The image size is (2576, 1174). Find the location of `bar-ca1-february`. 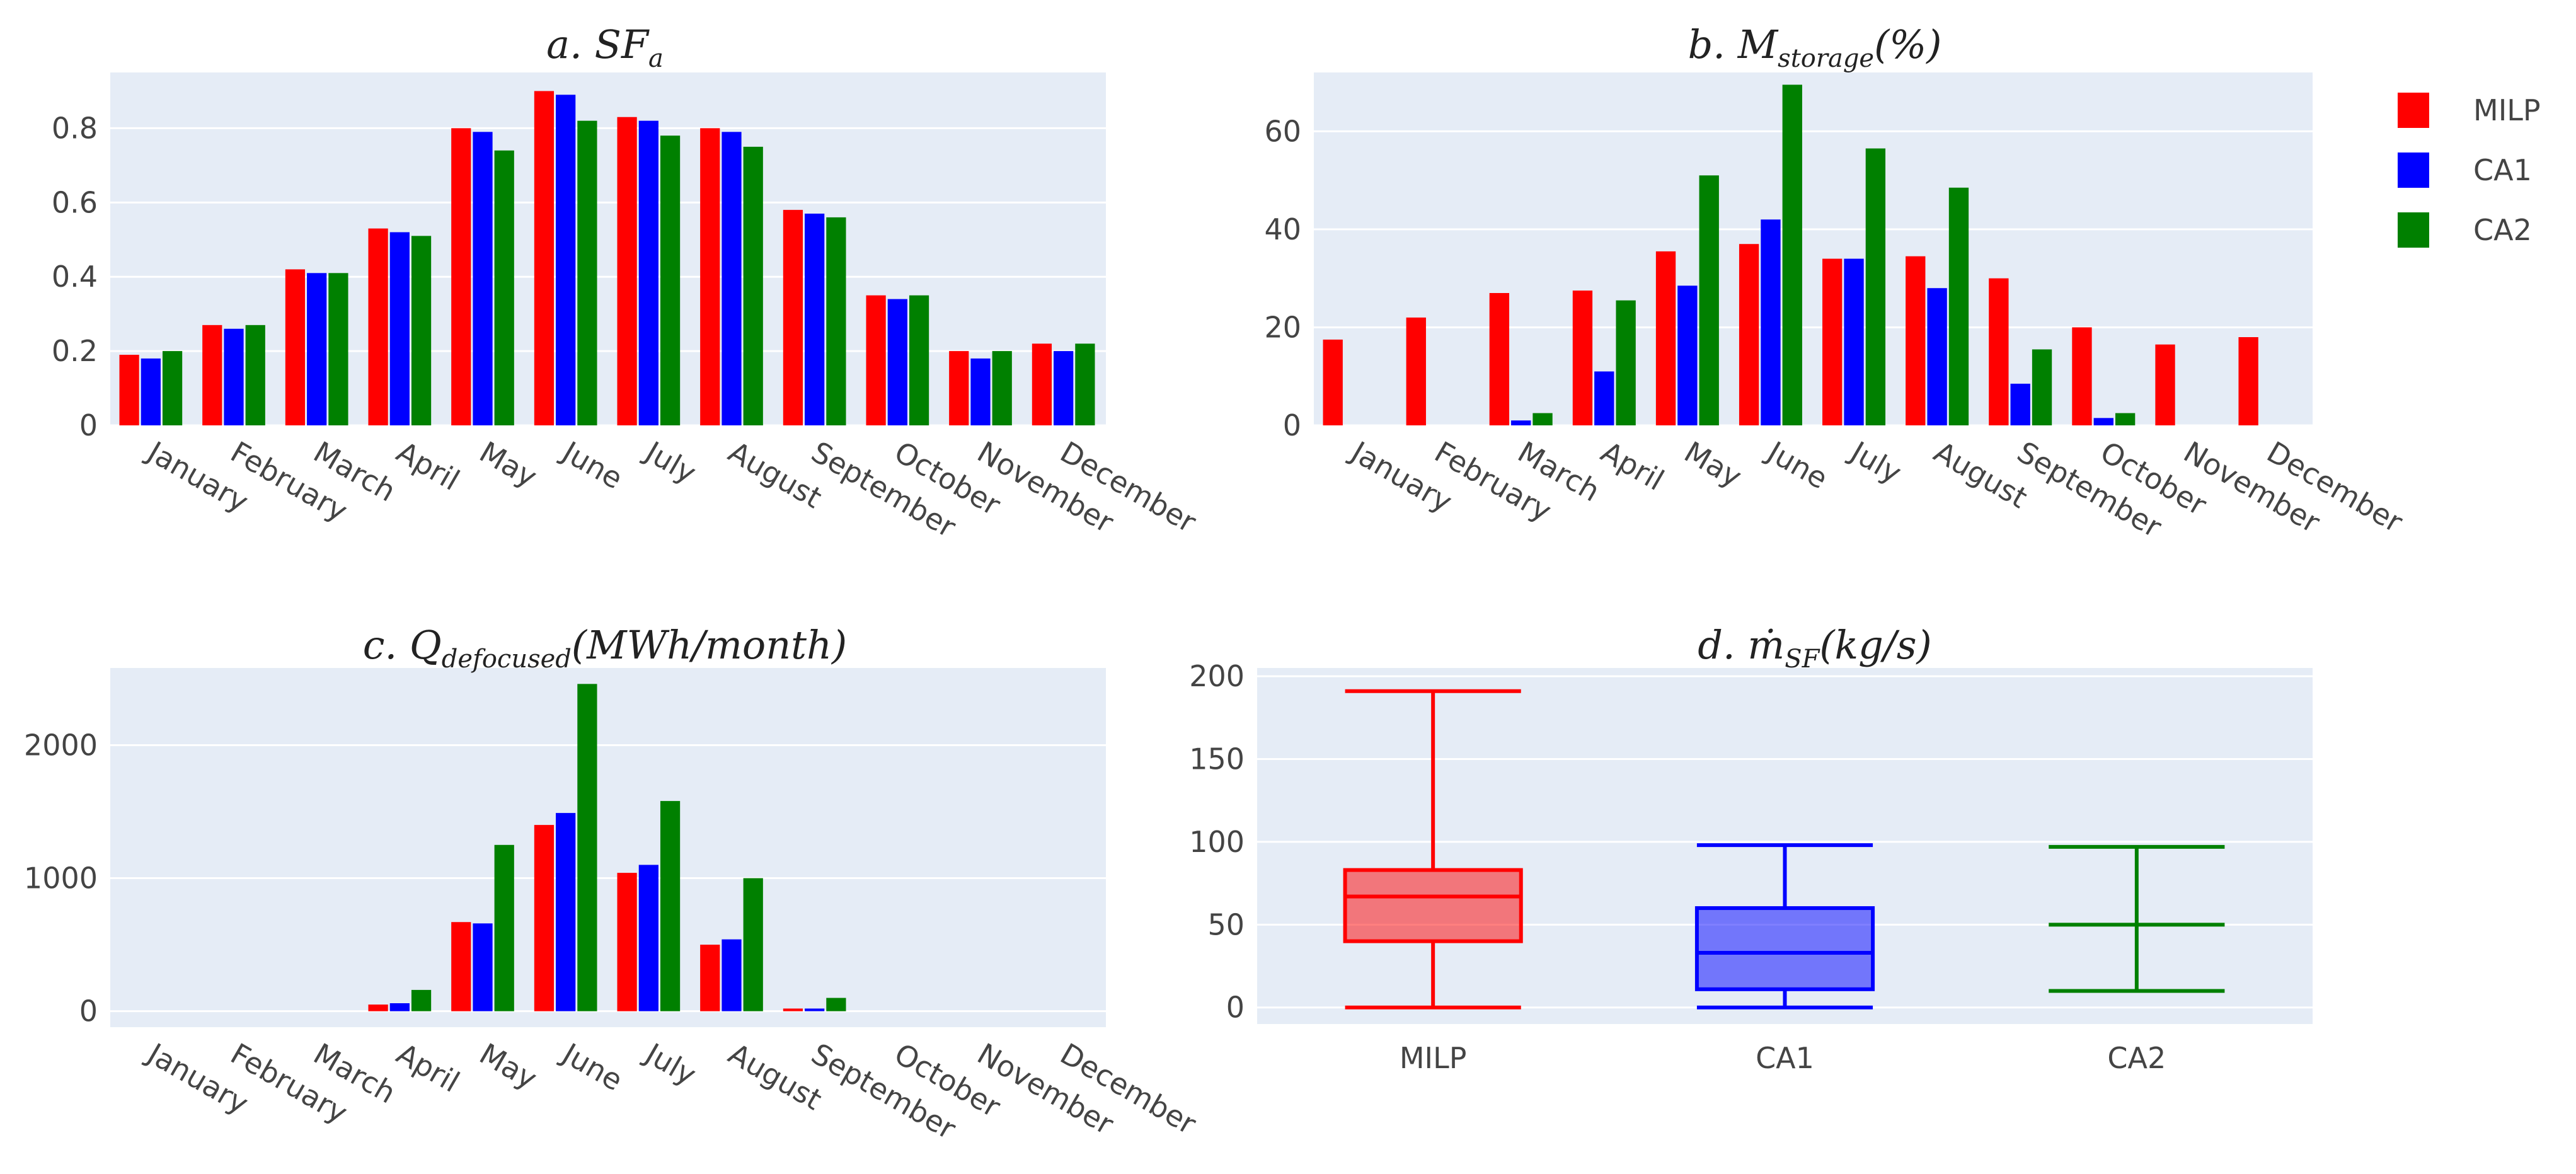

bar-ca1-february is located at coordinates (234, 376).